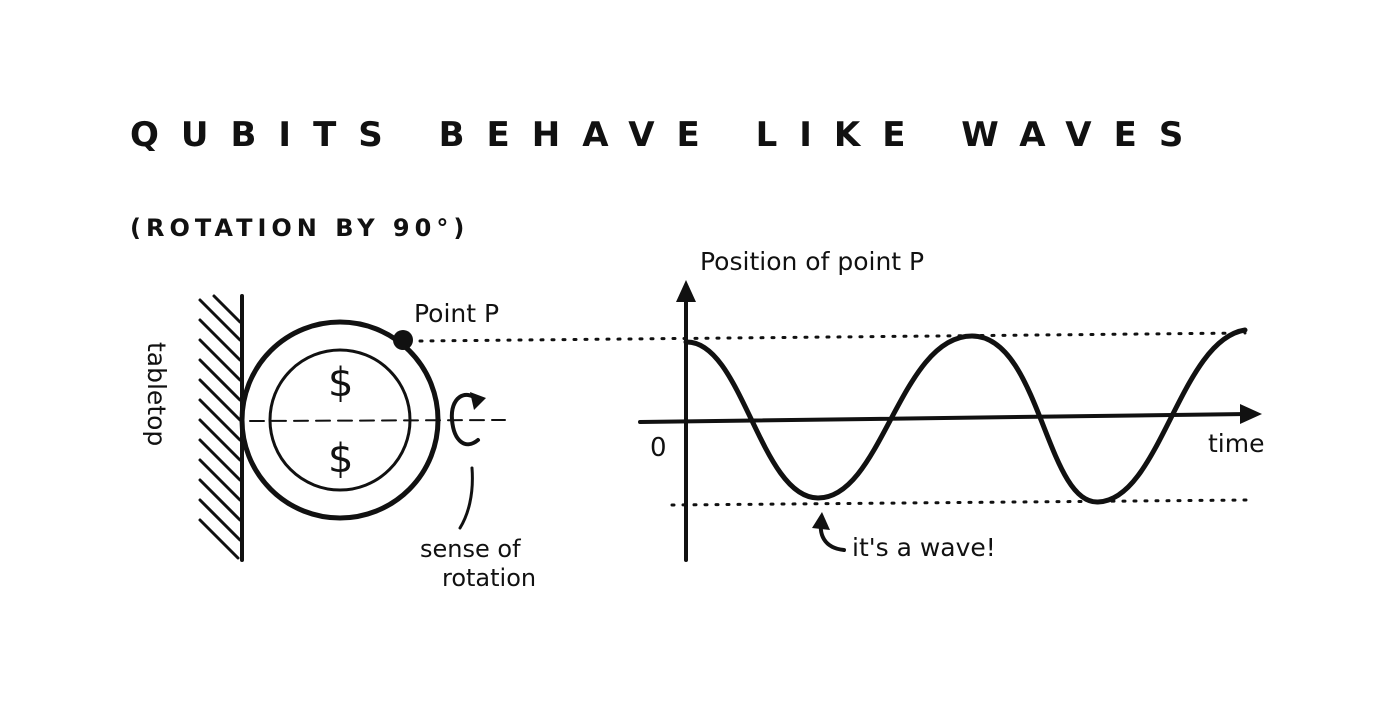 This screenshot has width=1400, height=716. What do you see at coordinates (667, 135) in the screenshot?
I see `diagram-title: QUBITS BEHAVE LIKE WAVES` at bounding box center [667, 135].